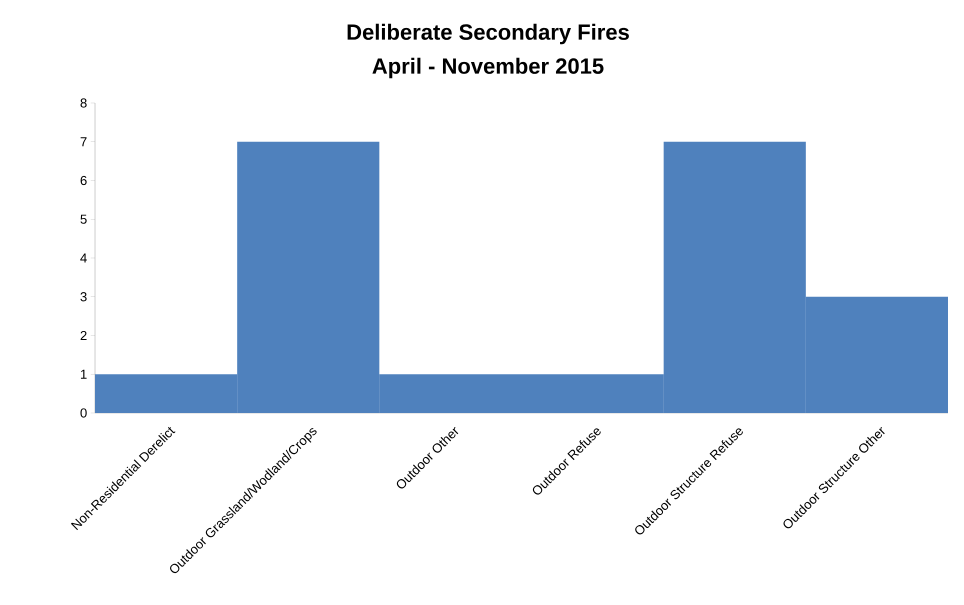  What do you see at coordinates (83, 181) in the screenshot?
I see `y-tick-label: 6` at bounding box center [83, 181].